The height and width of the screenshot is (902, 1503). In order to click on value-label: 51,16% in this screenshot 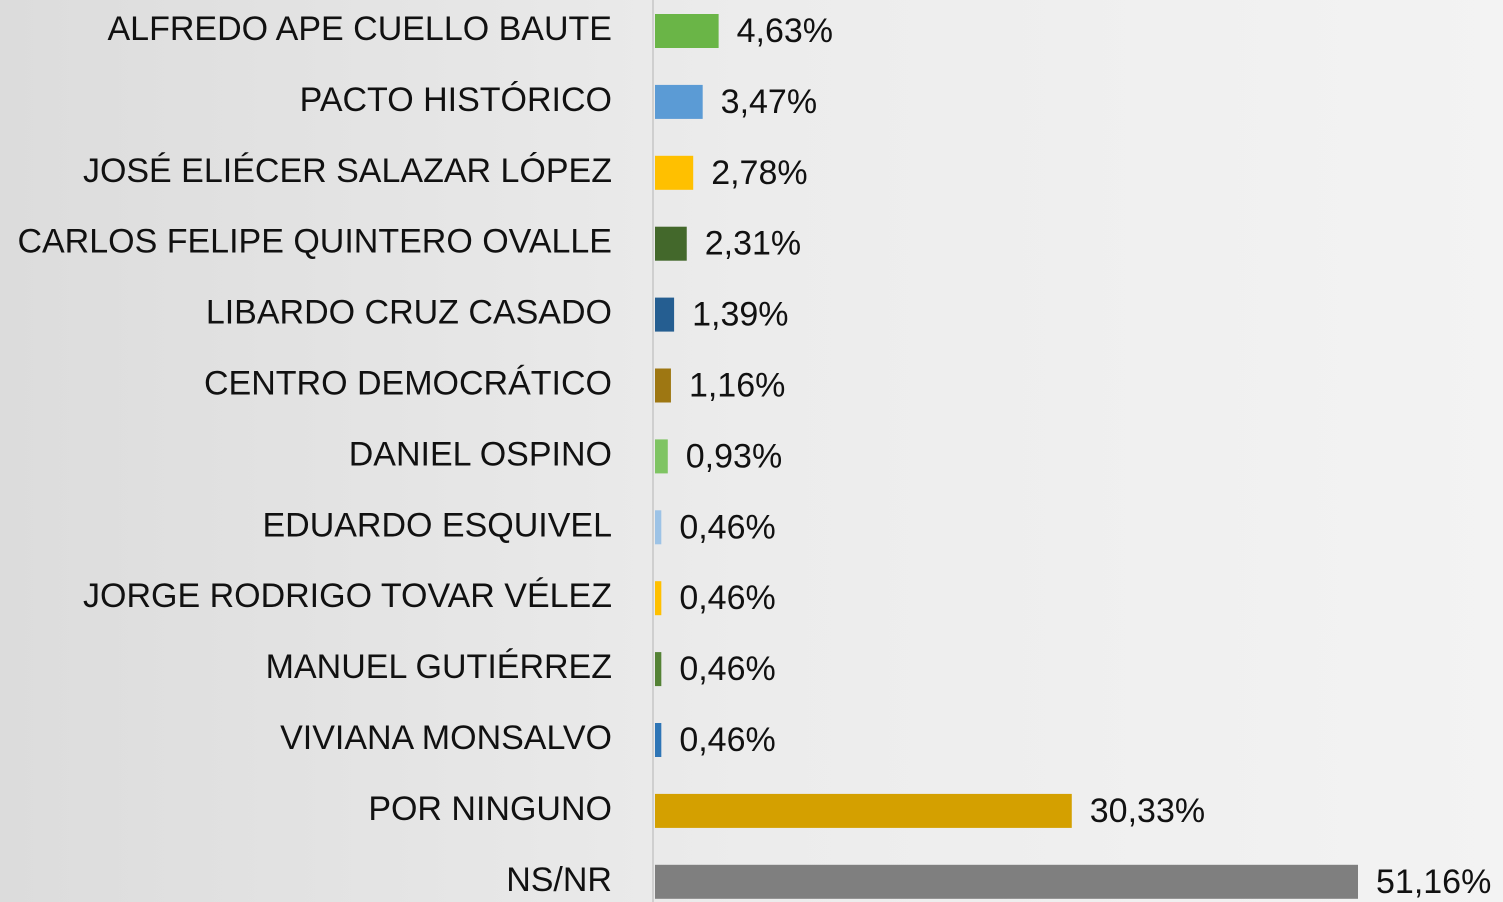, I will do `click(1433, 882)`.